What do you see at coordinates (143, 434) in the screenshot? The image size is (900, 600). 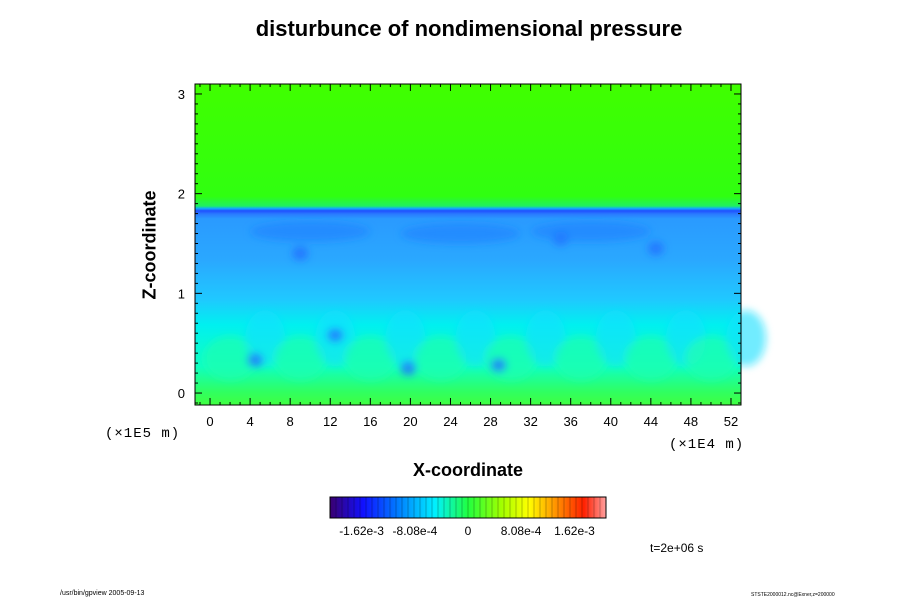 I see `y-axis-unit: (×1E5 m)` at bounding box center [143, 434].